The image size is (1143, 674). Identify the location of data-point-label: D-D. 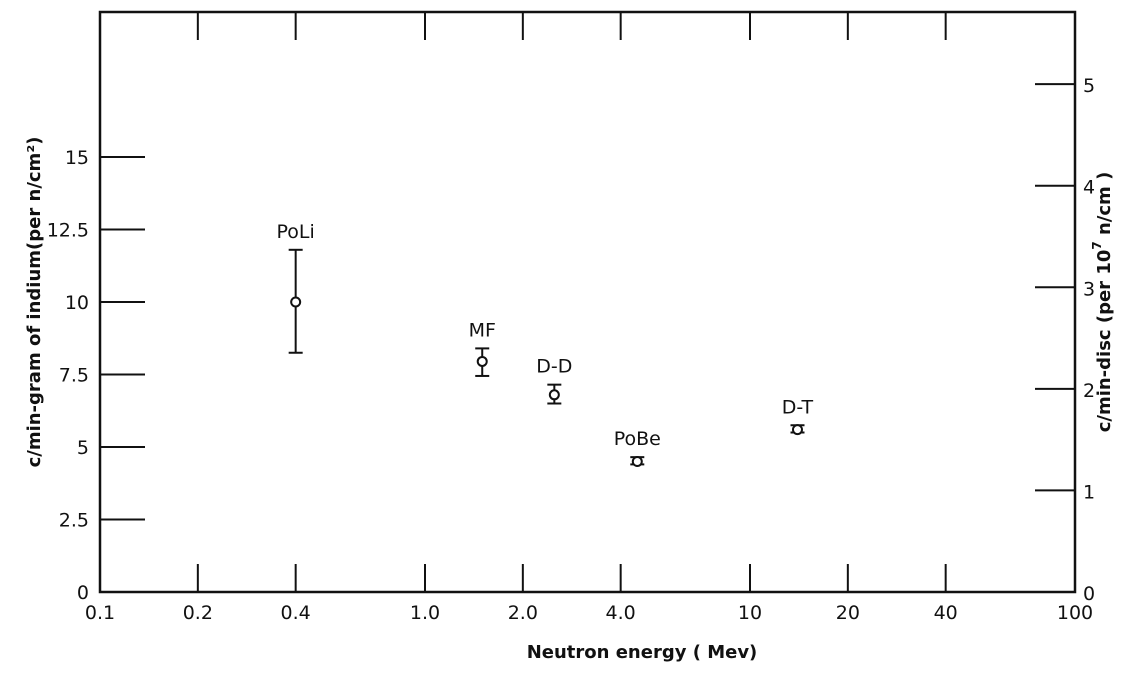
(554, 367).